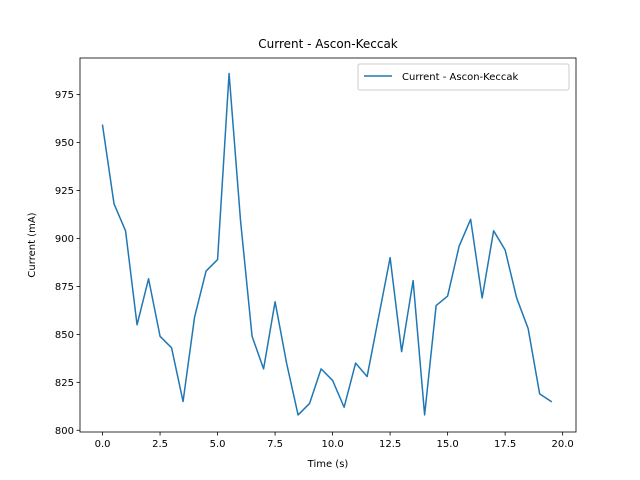 This screenshot has height=480, width=640. Describe the element at coordinates (447, 444) in the screenshot. I see `x-tick-label: 15.0` at that location.